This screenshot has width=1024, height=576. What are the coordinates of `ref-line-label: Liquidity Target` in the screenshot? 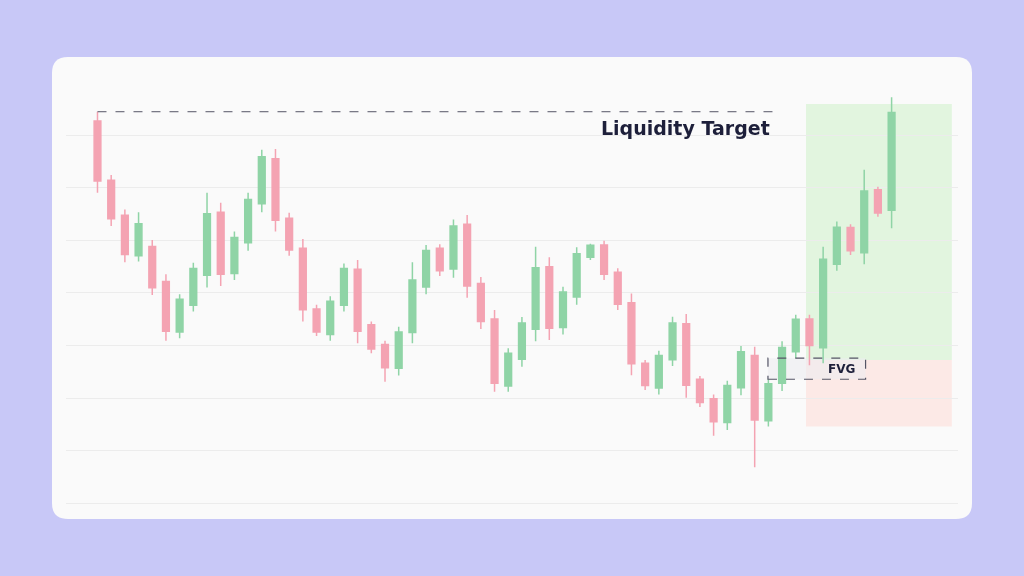 It's located at (685, 128).